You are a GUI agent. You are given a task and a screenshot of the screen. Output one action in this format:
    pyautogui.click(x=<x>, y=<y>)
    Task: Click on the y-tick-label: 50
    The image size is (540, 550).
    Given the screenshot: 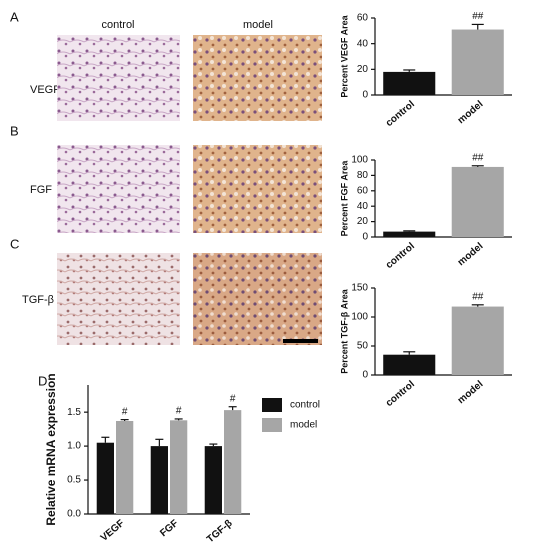 What is the action you would take?
    pyautogui.click(x=363, y=346)
    